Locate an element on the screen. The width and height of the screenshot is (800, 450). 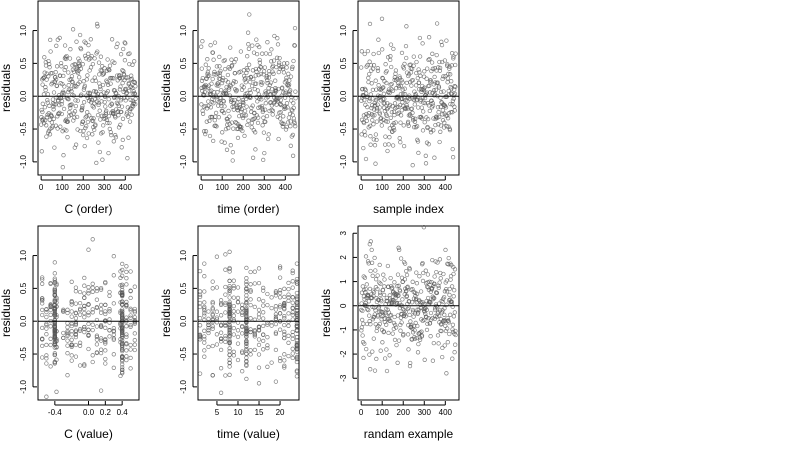
y-tick-label: -1.0 is located at coordinates (23, 386).